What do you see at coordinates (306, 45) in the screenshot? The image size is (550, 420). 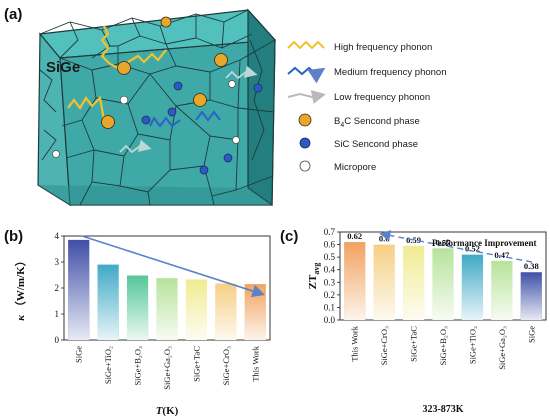 I see `high-frequency-wave-icon` at bounding box center [306, 45].